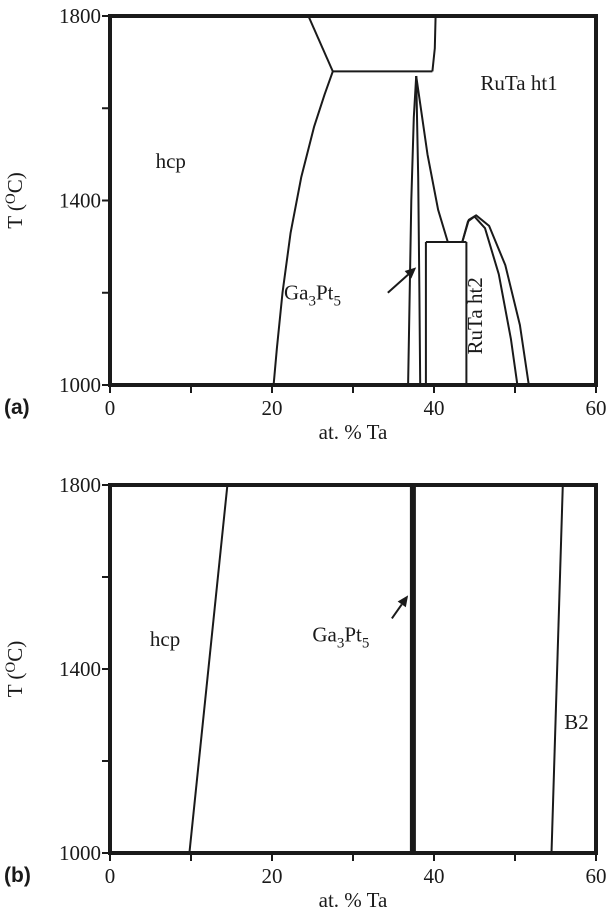 The image size is (611, 915). I want to click on boundary-ga3pt5-right, so click(418, 230).